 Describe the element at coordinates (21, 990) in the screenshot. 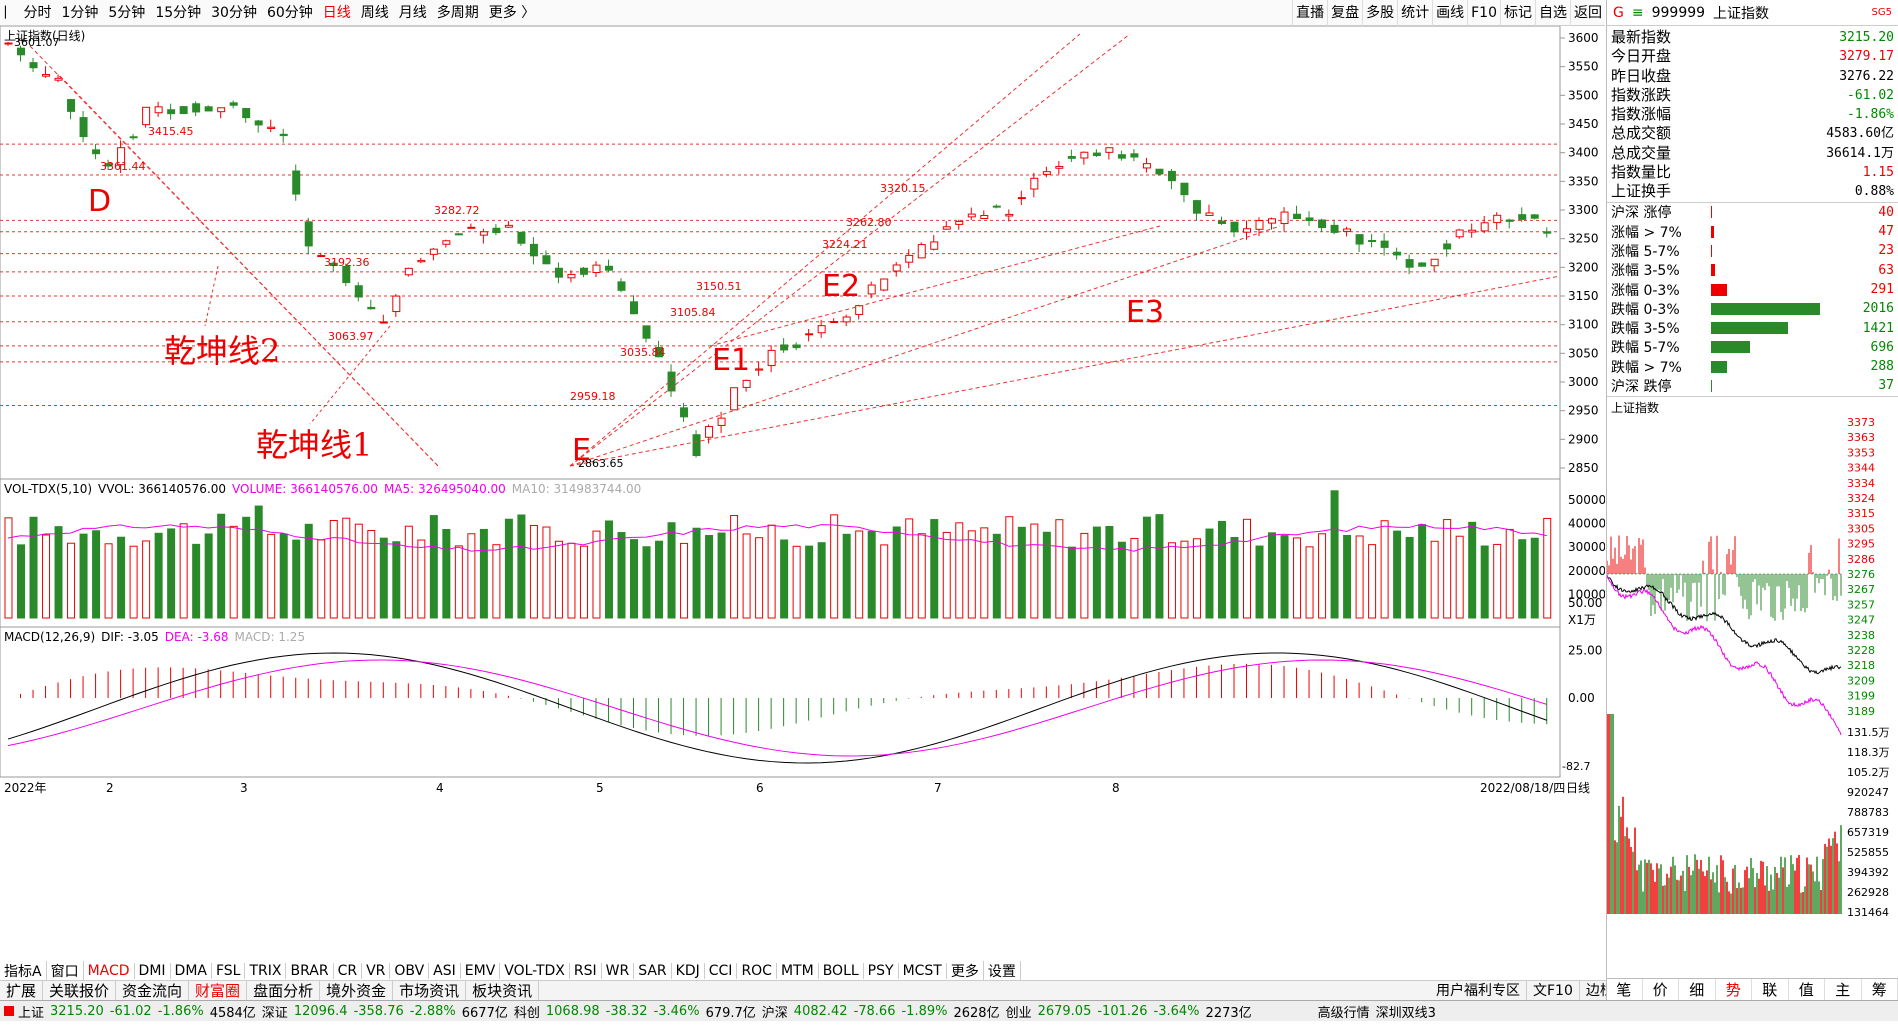

I see `bottom-tab-0: 扩展` at that location.